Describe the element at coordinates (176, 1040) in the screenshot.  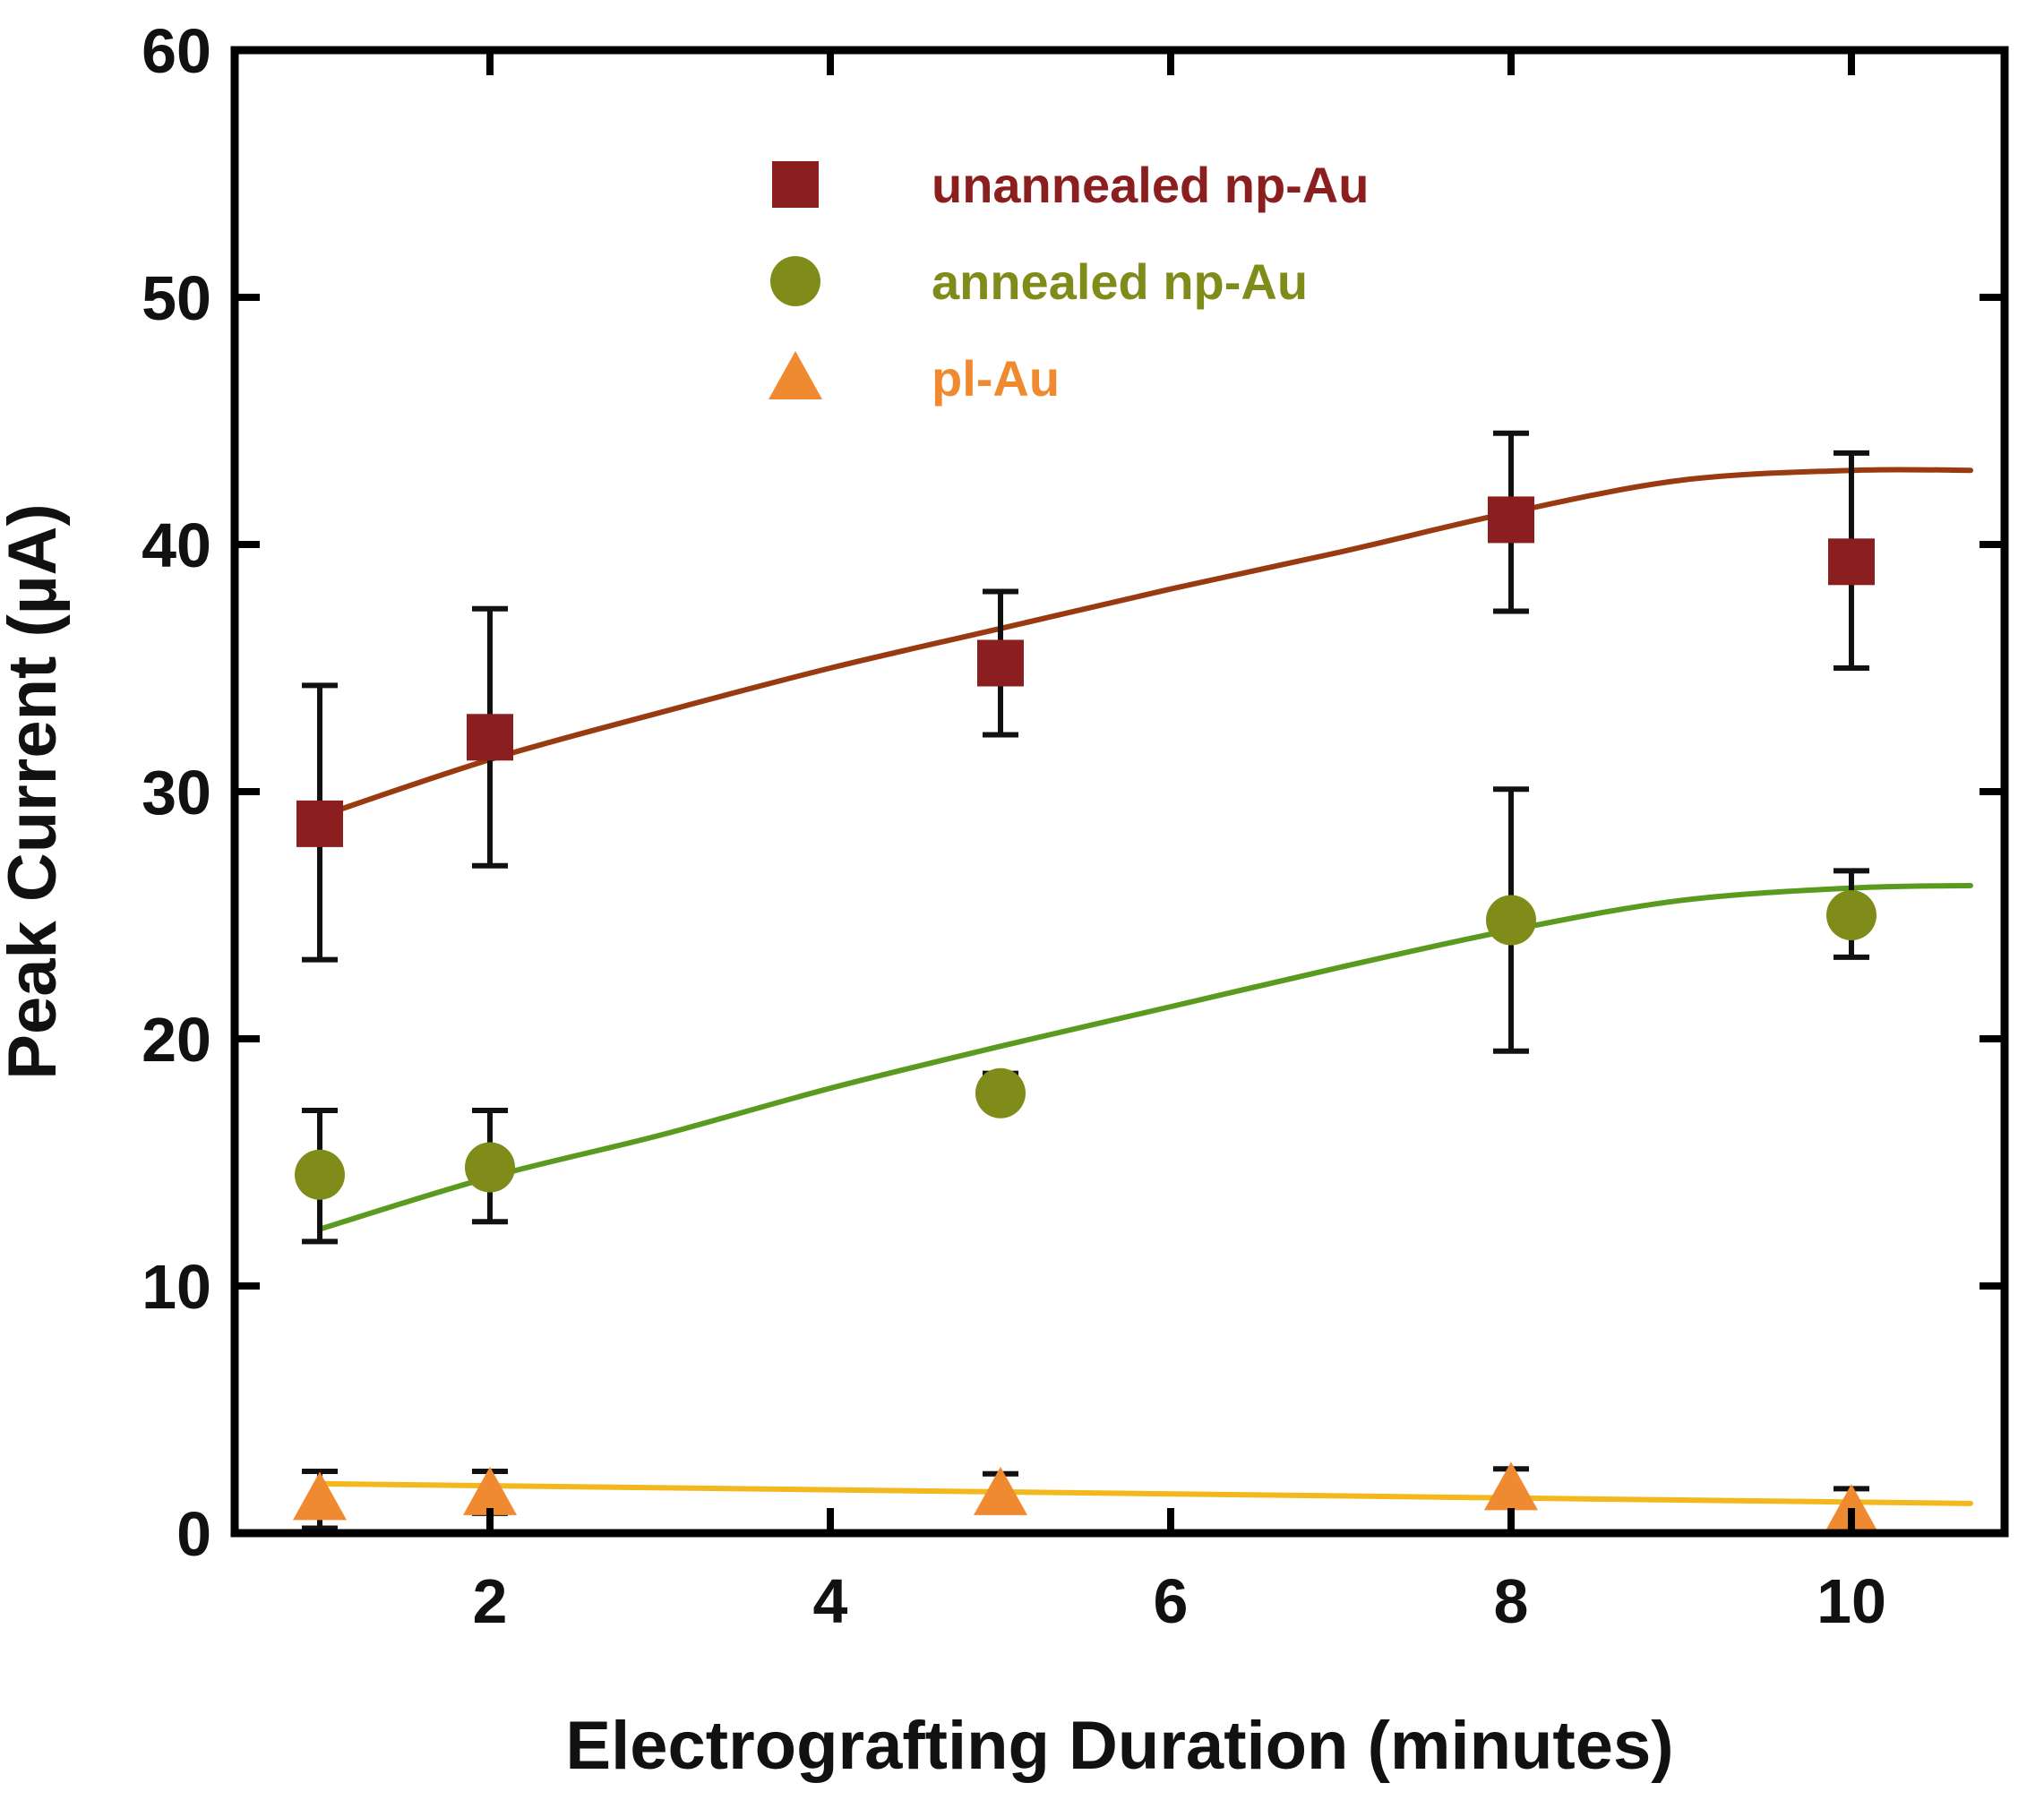
I see `y-tick-label: 20` at that location.